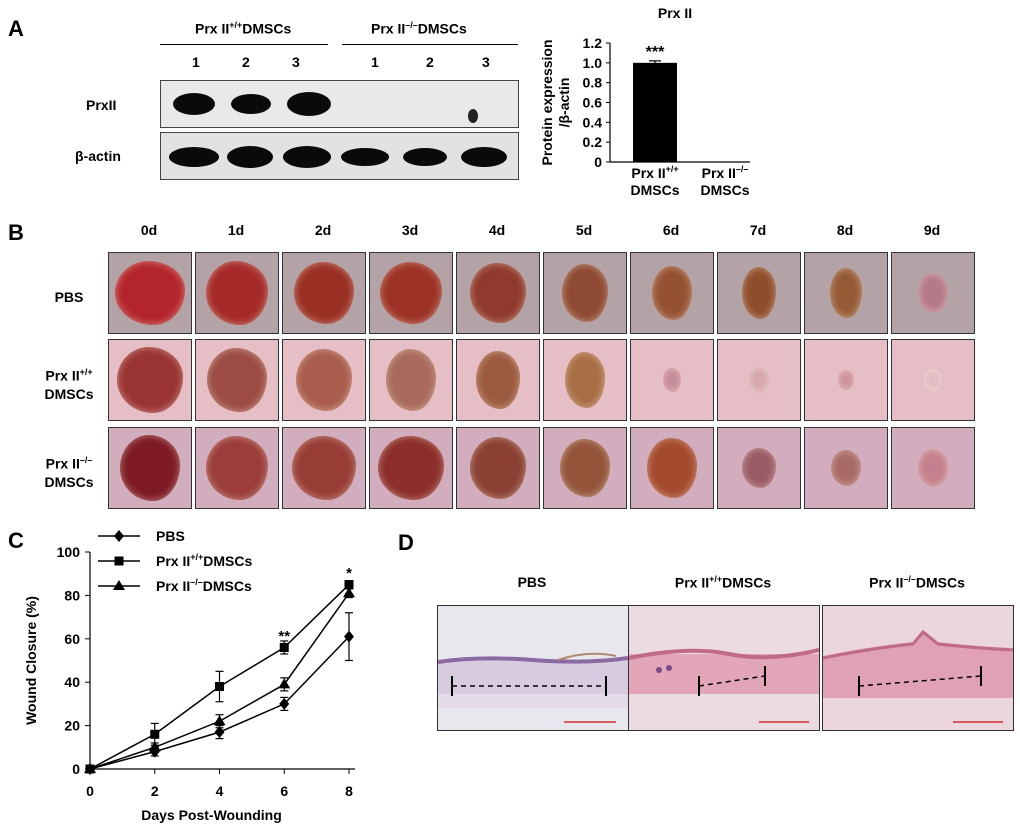 This screenshot has height=829, width=1020. I want to click on x-tick-label: 6, so click(284, 791).